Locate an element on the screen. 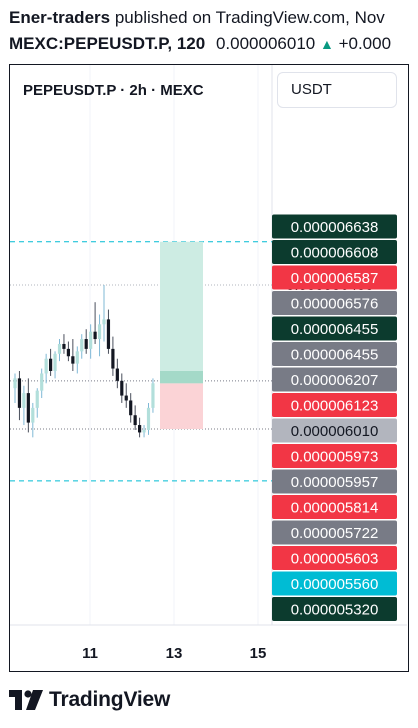  price-tag: 0.000006576 is located at coordinates (334, 303).